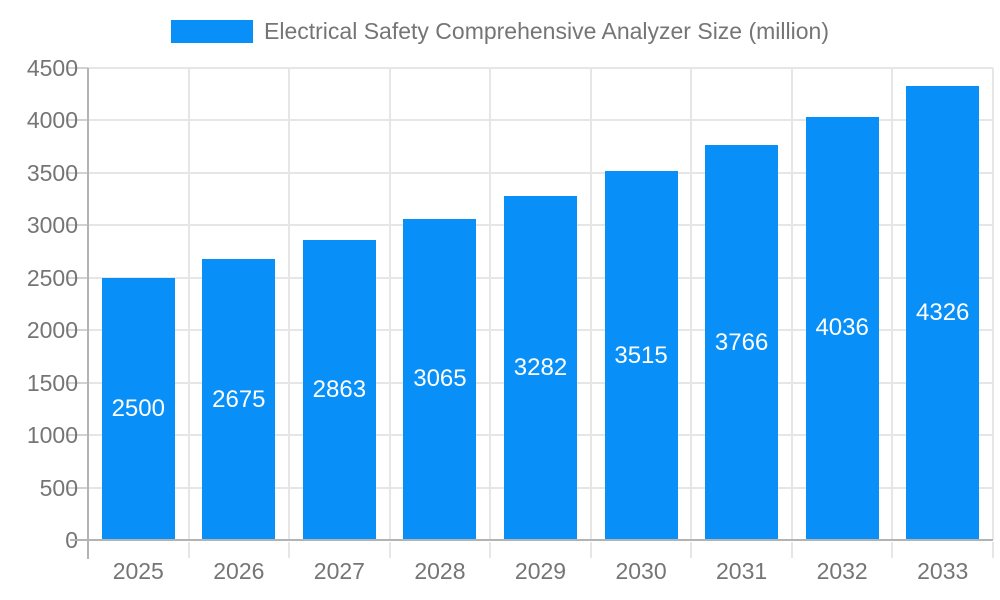  I want to click on bar-value-label: 4326, so click(943, 313).